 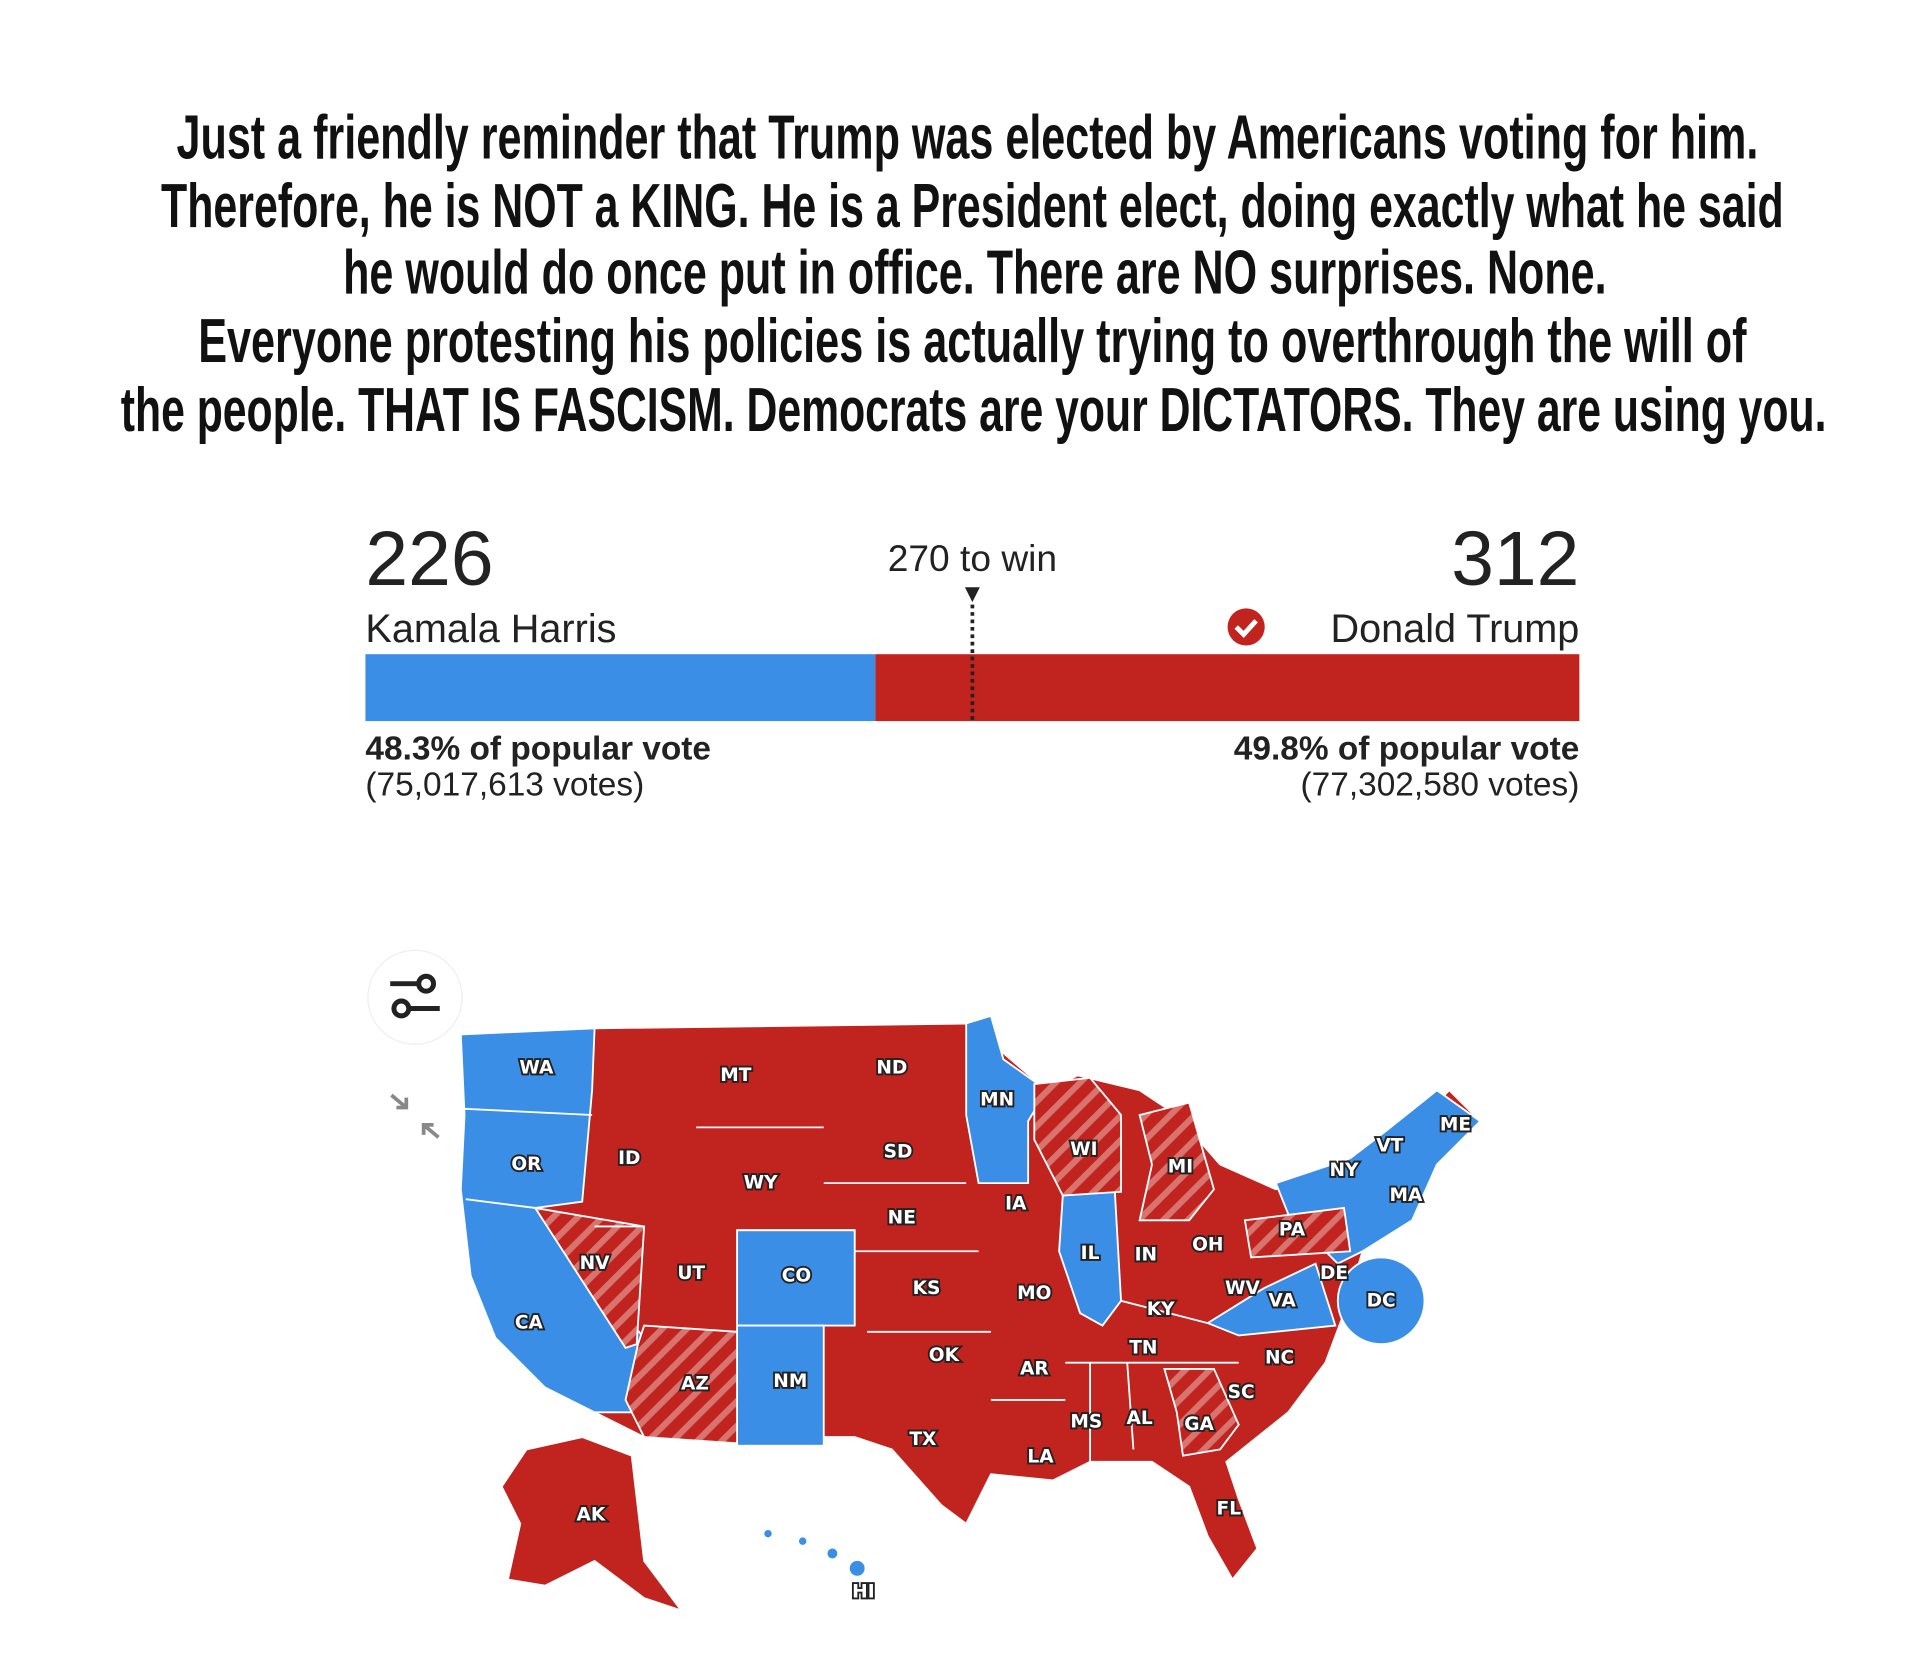 I want to click on state-label: NE, so click(x=902, y=1217).